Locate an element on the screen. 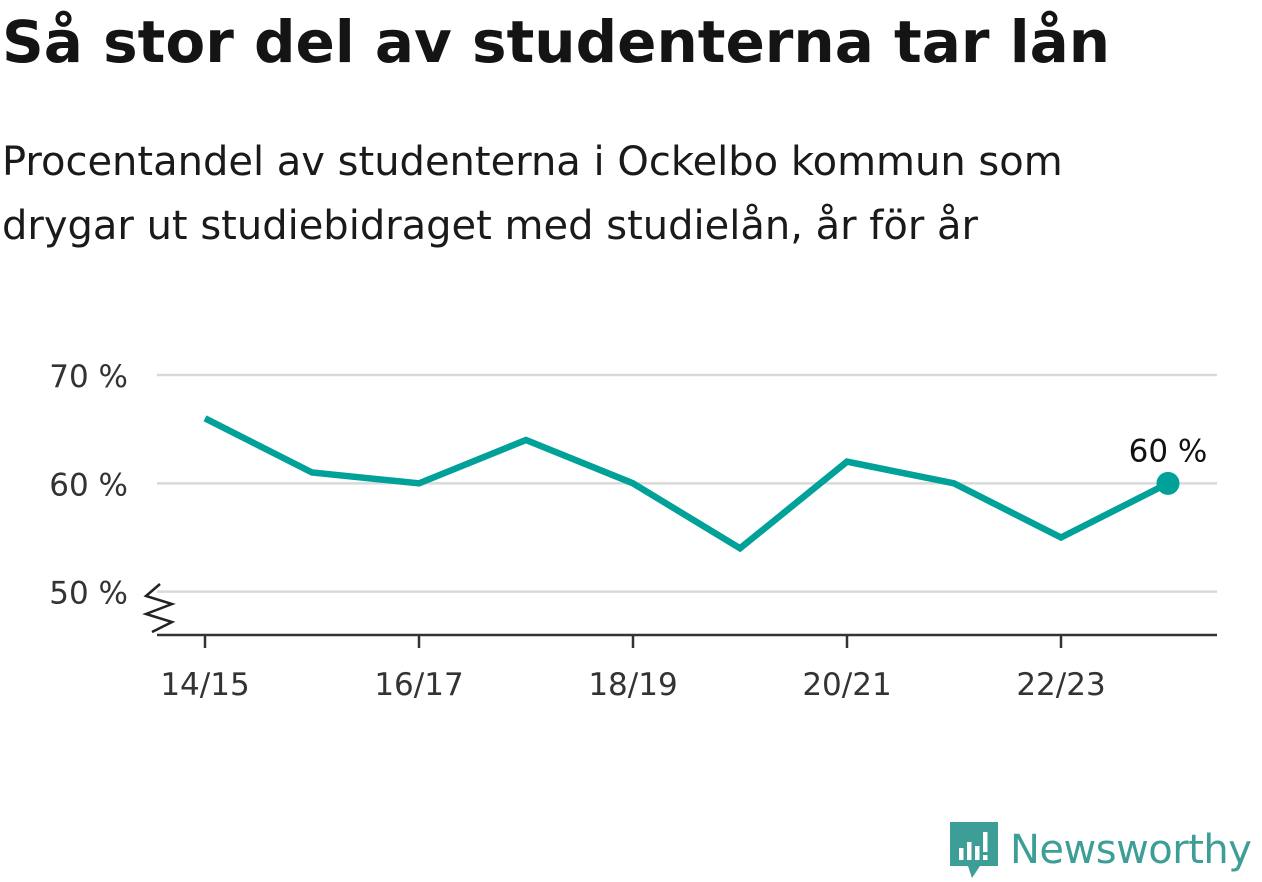 This screenshot has height=882, width=1262. x-tick-label: 14/15 is located at coordinates (204, 685).